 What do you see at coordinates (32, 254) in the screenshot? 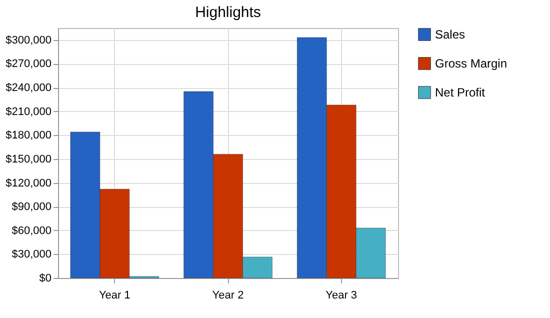
I see `y-tick-label: $30,000` at bounding box center [32, 254].